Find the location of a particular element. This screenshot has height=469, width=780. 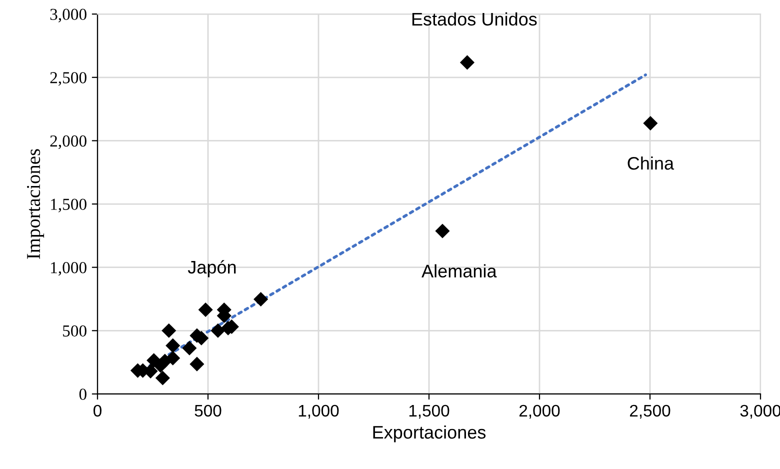

x-tick-label: 1,500 is located at coordinates (429, 411).